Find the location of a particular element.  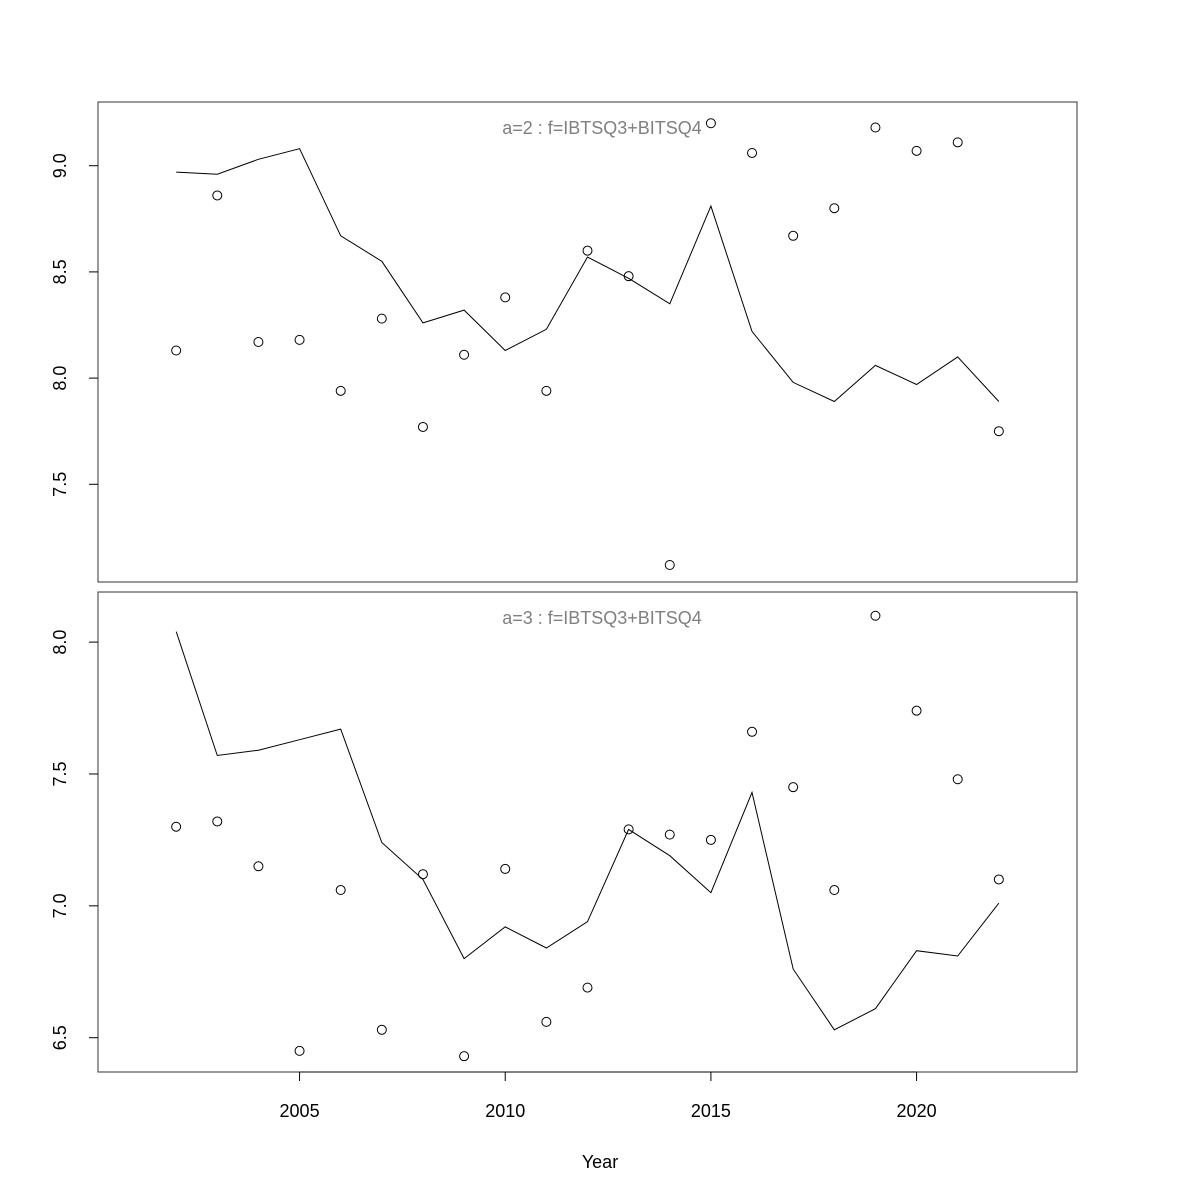

x-tick-label: 2010 is located at coordinates (505, 1111).